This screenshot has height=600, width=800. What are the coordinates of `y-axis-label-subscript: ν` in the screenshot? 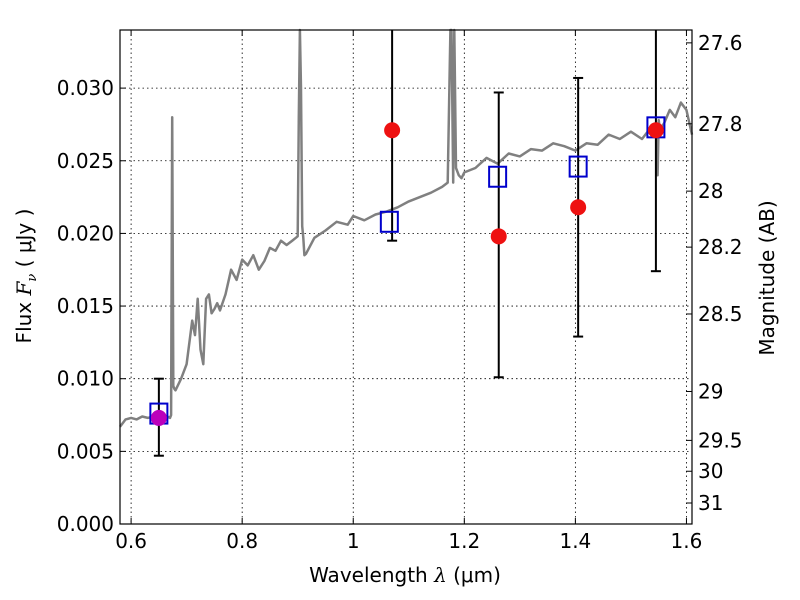 It's located at (32, 278).